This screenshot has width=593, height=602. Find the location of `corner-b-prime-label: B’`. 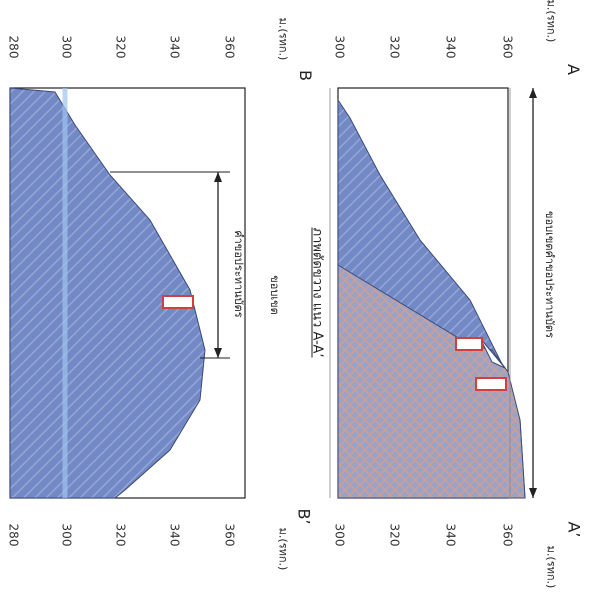

corner-b-prime-label: B’ is located at coordinates (304, 516).